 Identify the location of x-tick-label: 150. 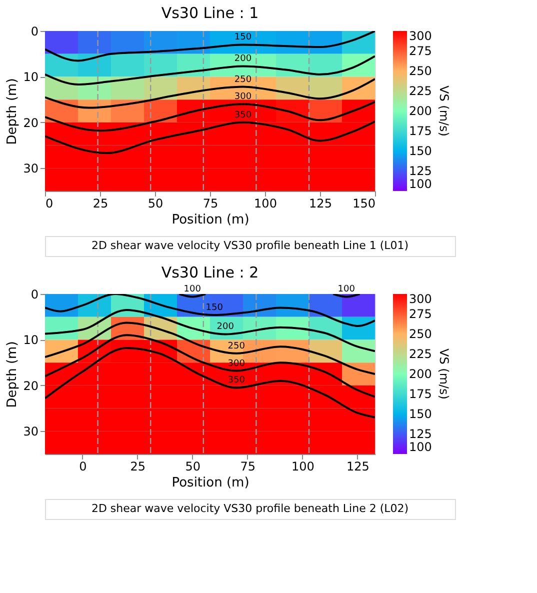
(364, 203).